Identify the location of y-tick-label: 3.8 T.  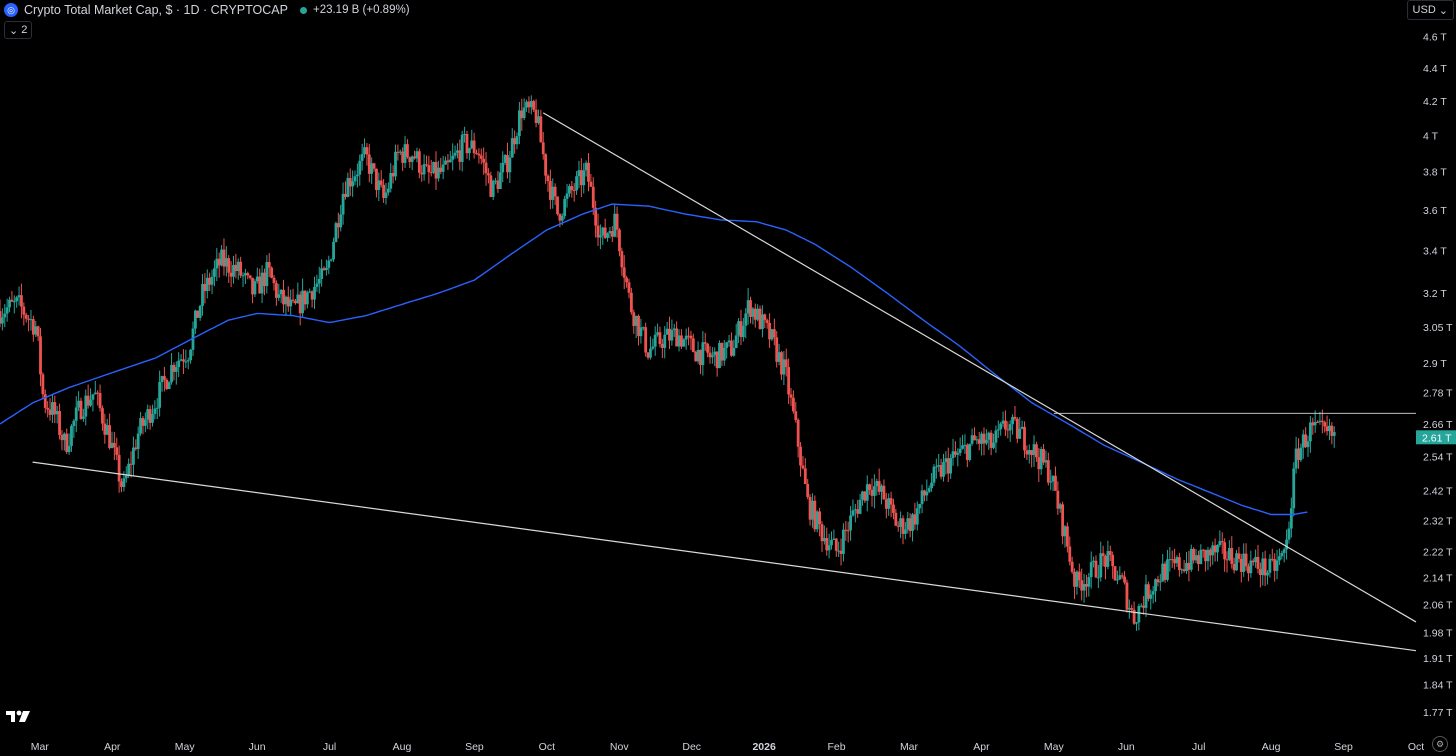
(1435, 173).